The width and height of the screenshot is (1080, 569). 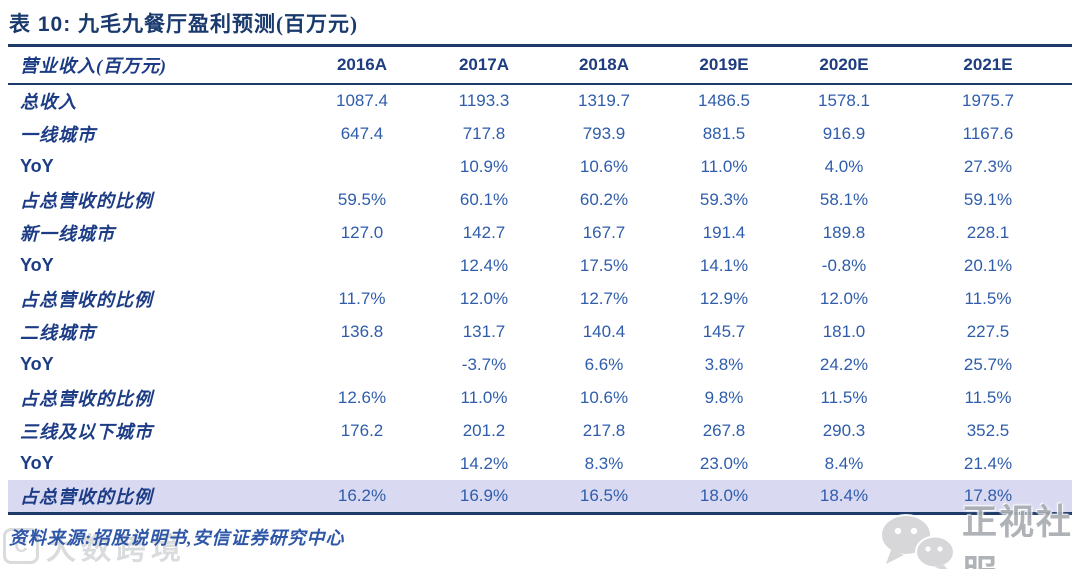 I want to click on table-row: 一线城市 647.4 717.8 793.9 881.5 916.9 1167.6, so click(x=540, y=133).